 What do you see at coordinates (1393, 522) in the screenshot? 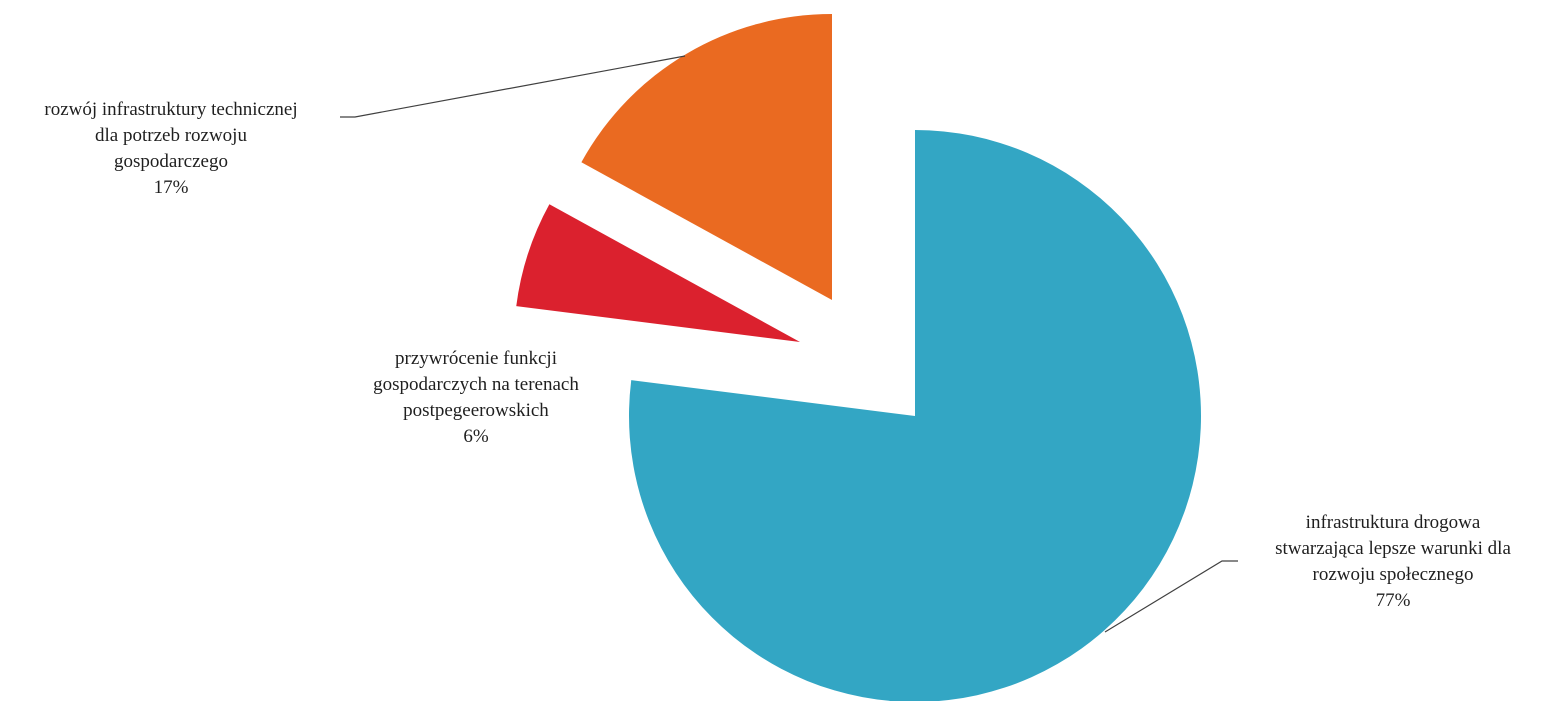
I see `slice-label-line: infrastruktura drogowa` at bounding box center [1393, 522].